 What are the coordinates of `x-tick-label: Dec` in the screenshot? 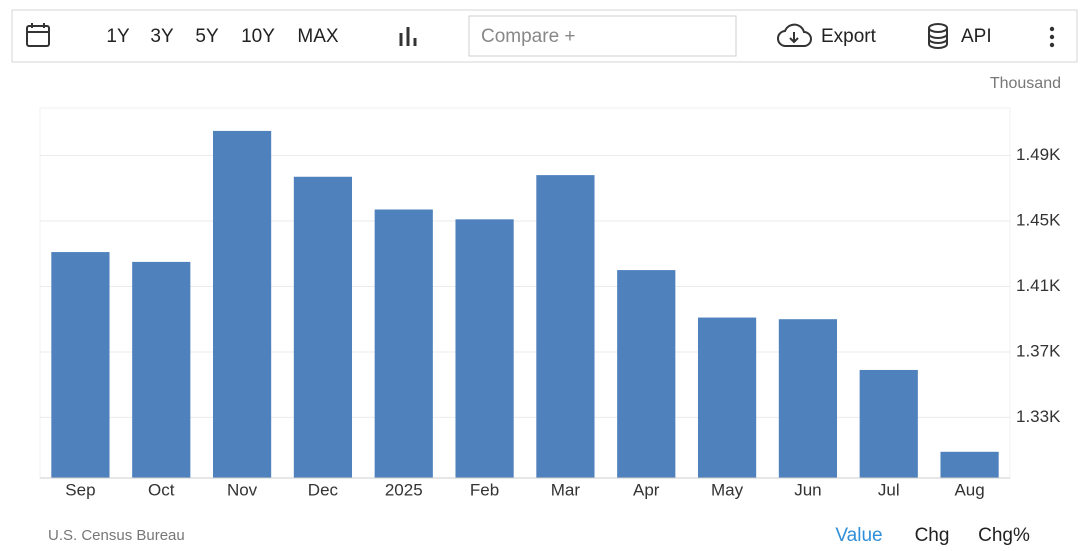 It's located at (323, 489).